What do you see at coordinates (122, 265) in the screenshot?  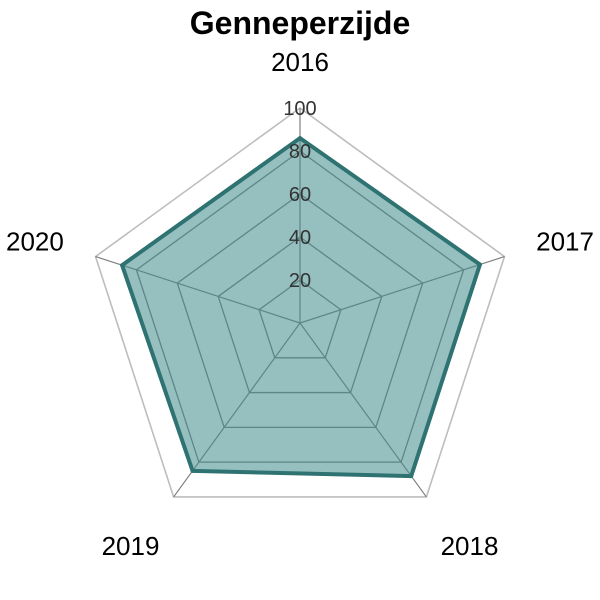 I see `data-point-2020` at bounding box center [122, 265].